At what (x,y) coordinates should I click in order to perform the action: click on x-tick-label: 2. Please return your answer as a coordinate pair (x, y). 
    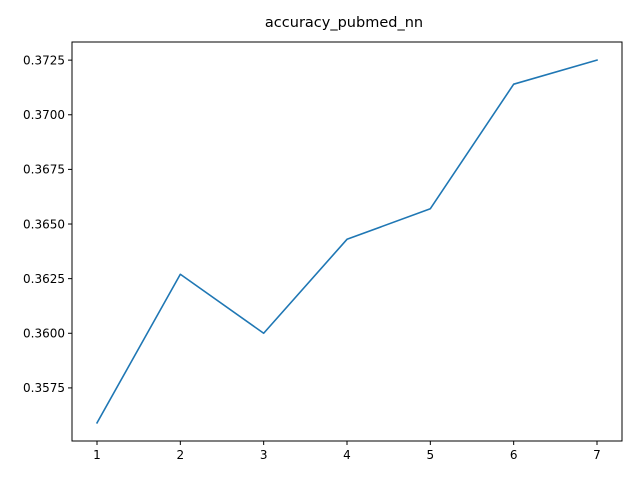
    Looking at the image, I should click on (181, 455).